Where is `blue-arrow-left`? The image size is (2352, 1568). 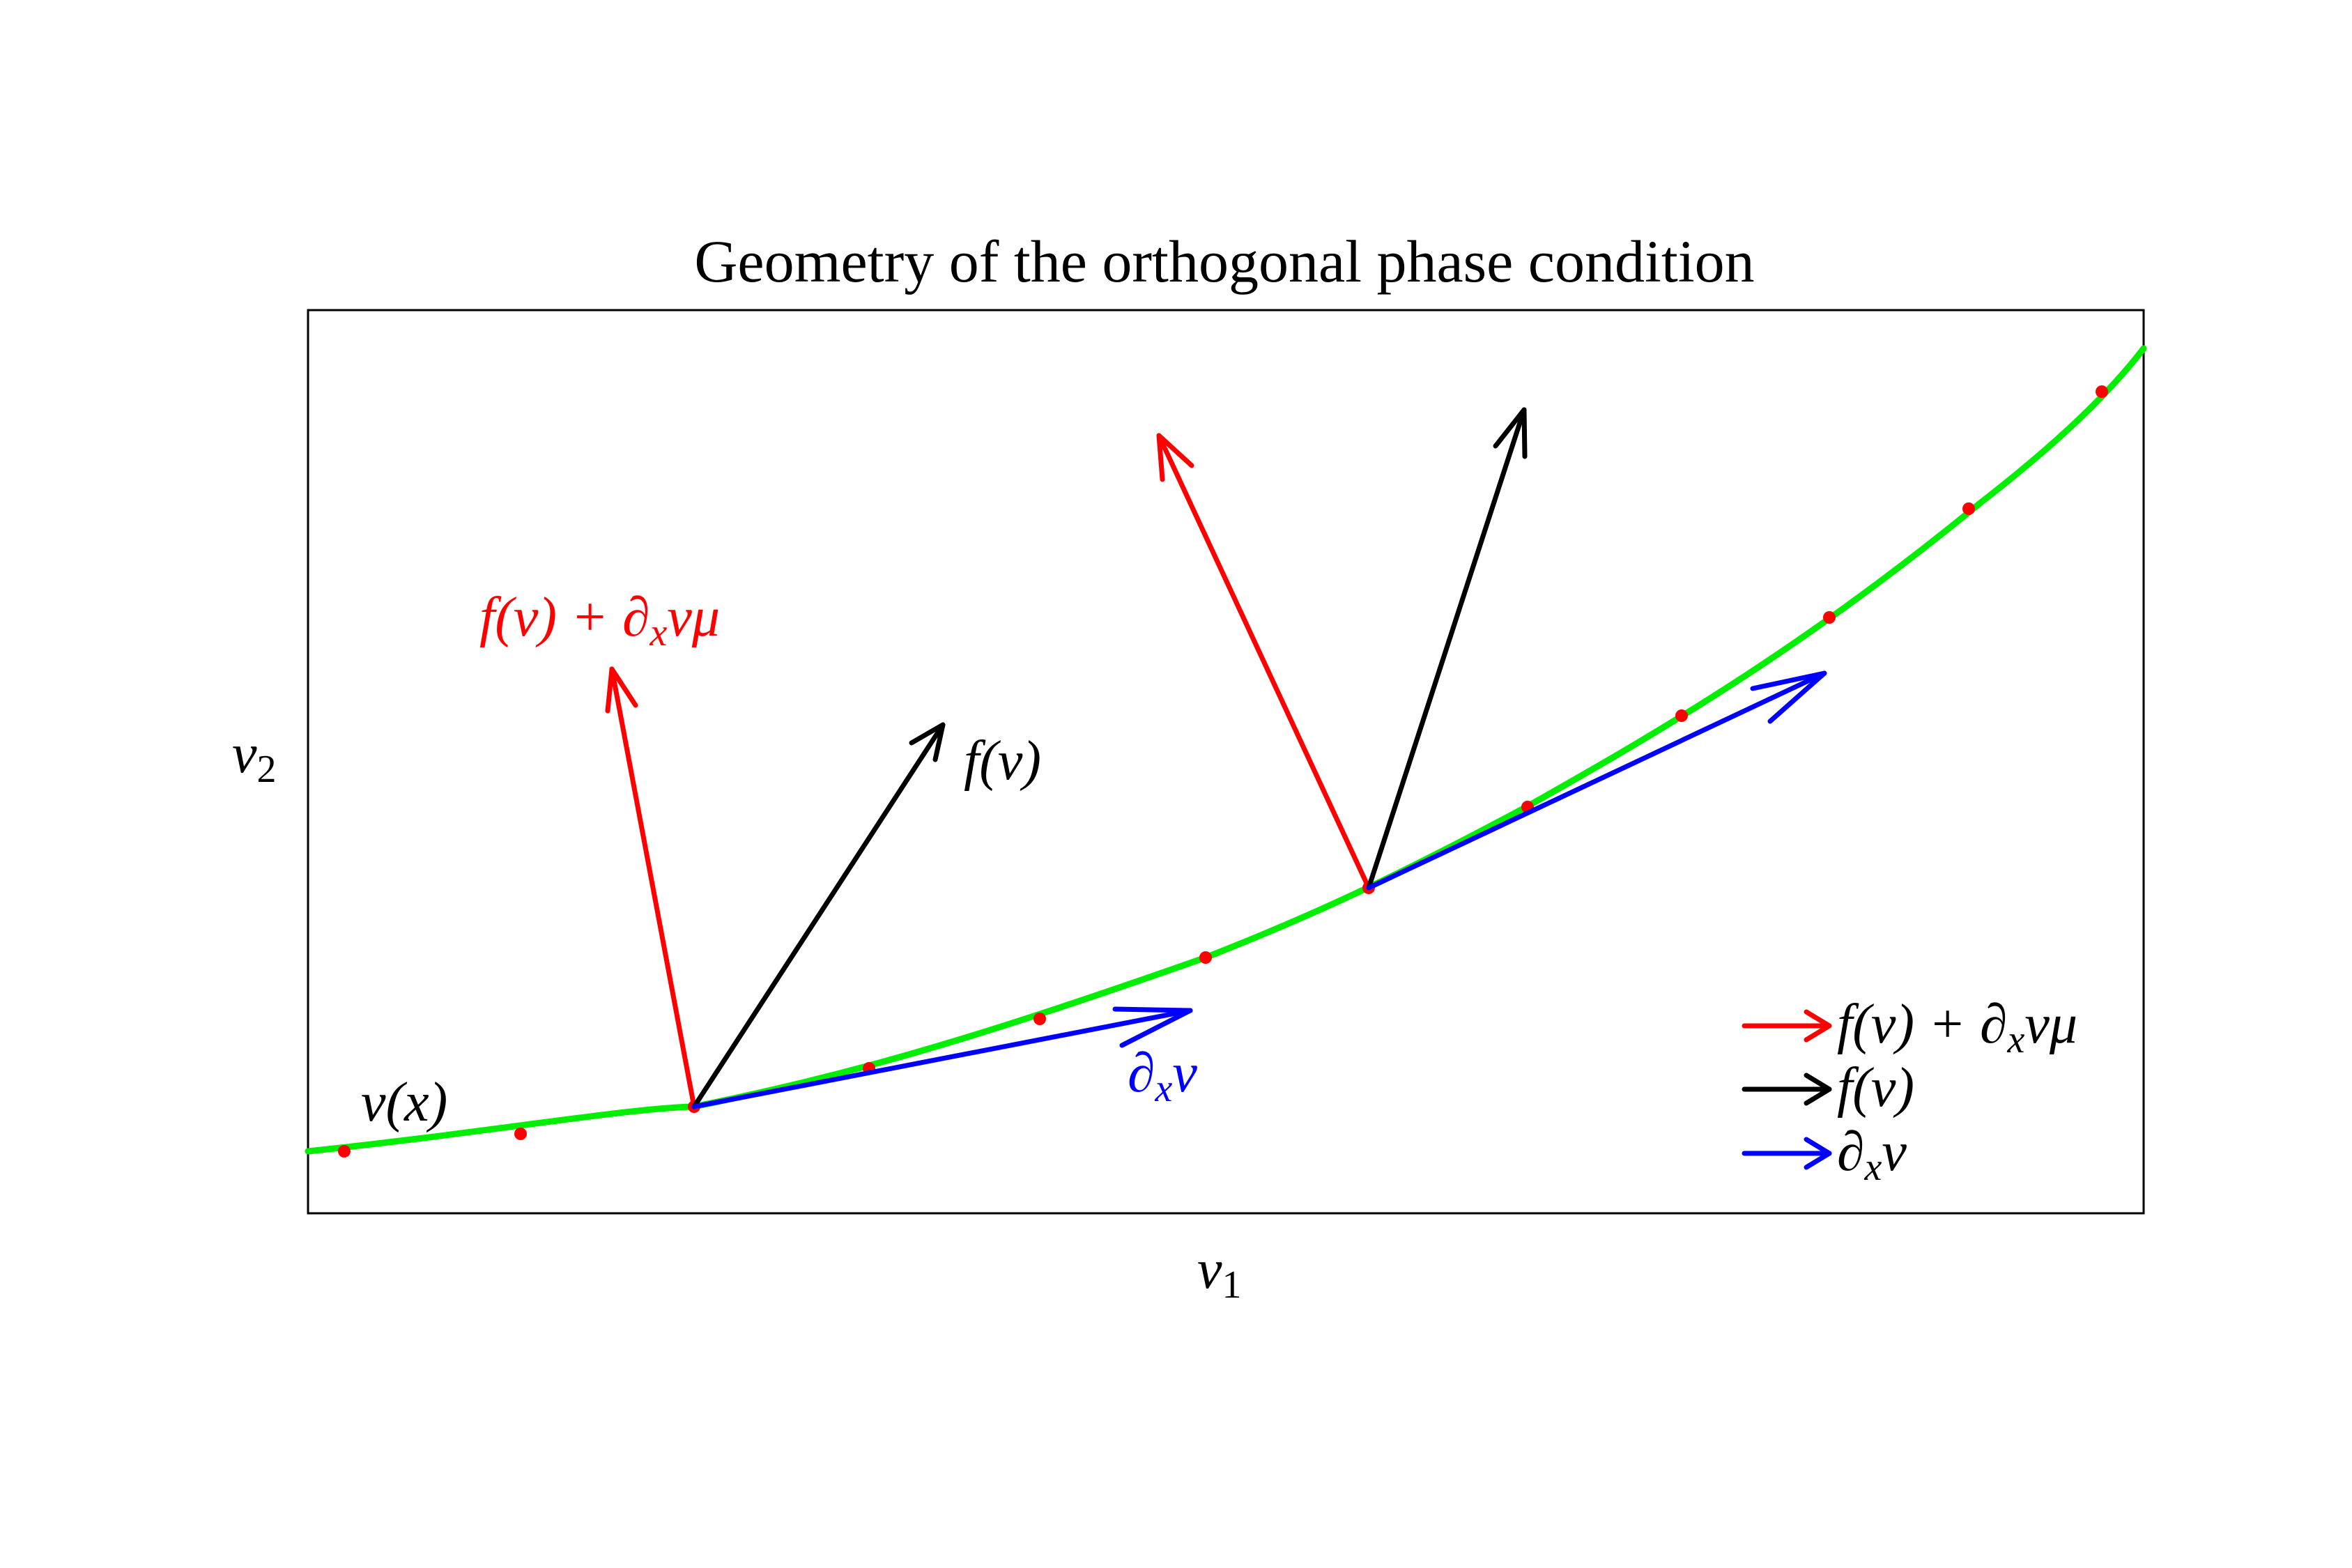 blue-arrow-left is located at coordinates (942, 1057).